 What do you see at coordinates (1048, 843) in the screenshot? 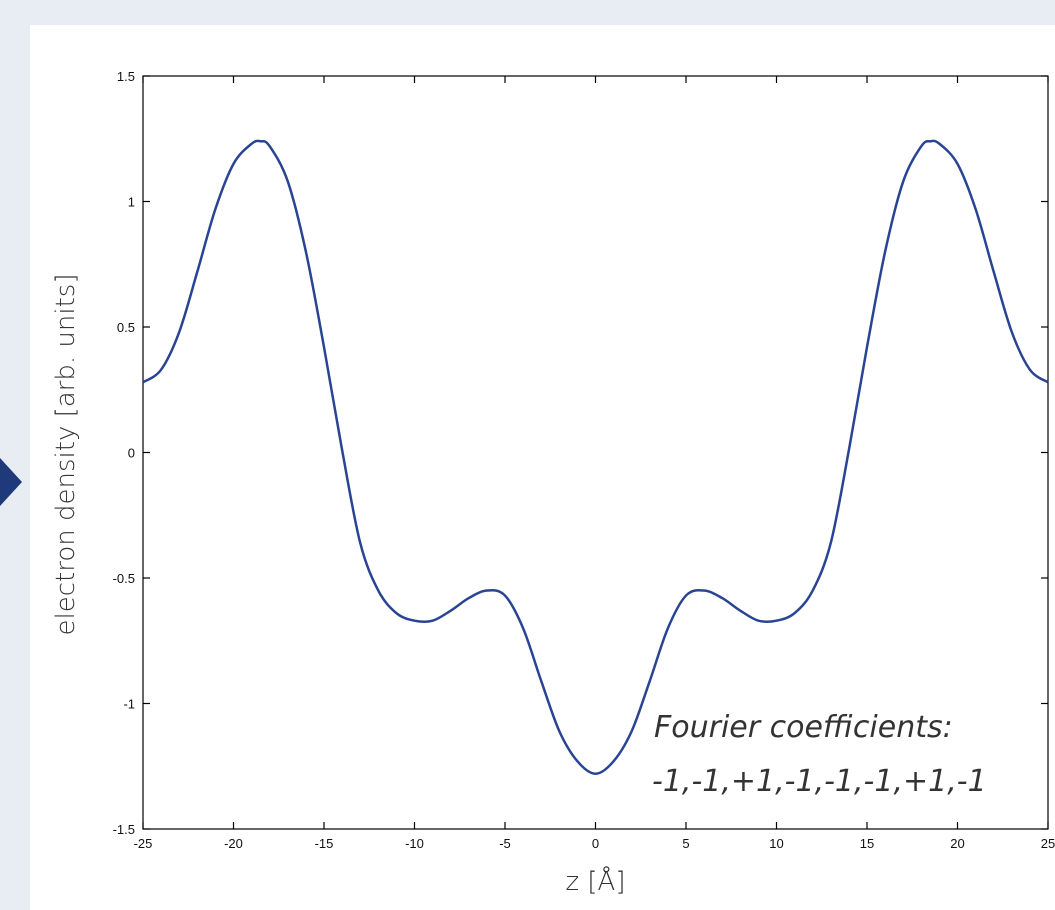
I see `x-tick-label: 25` at bounding box center [1048, 843].